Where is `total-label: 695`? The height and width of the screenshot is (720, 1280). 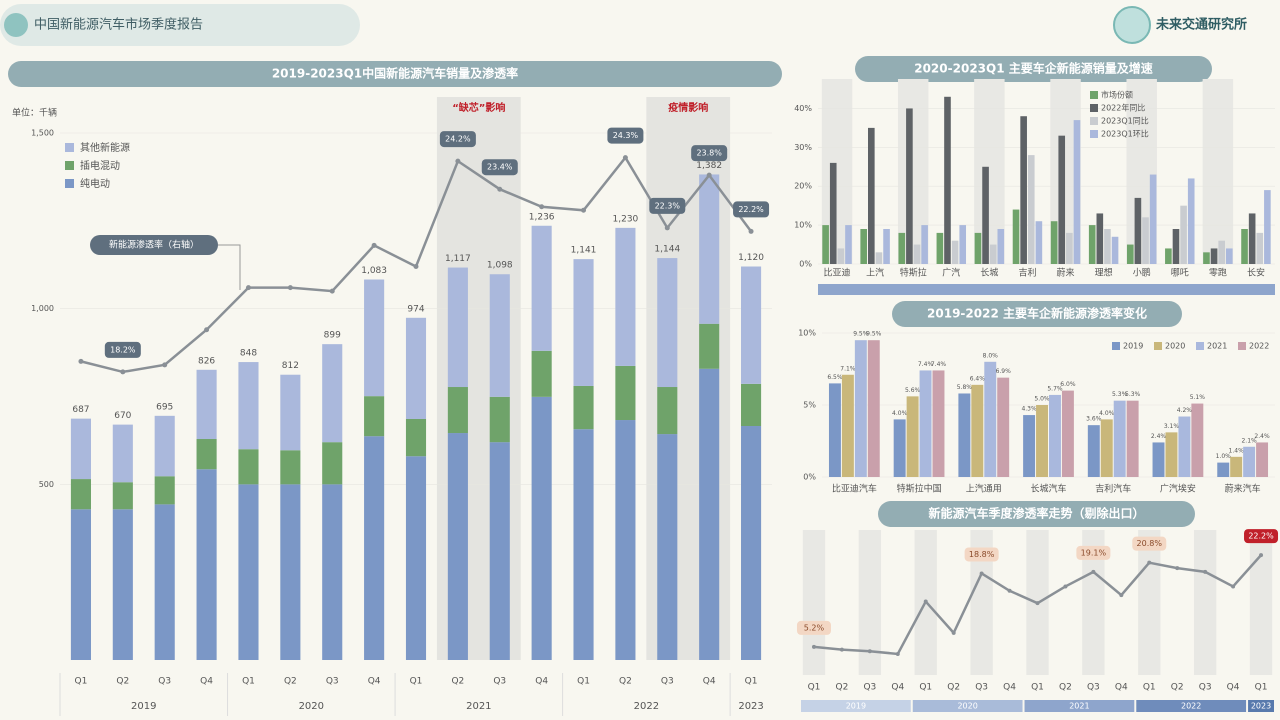
total-label: 695 is located at coordinates (164, 407).